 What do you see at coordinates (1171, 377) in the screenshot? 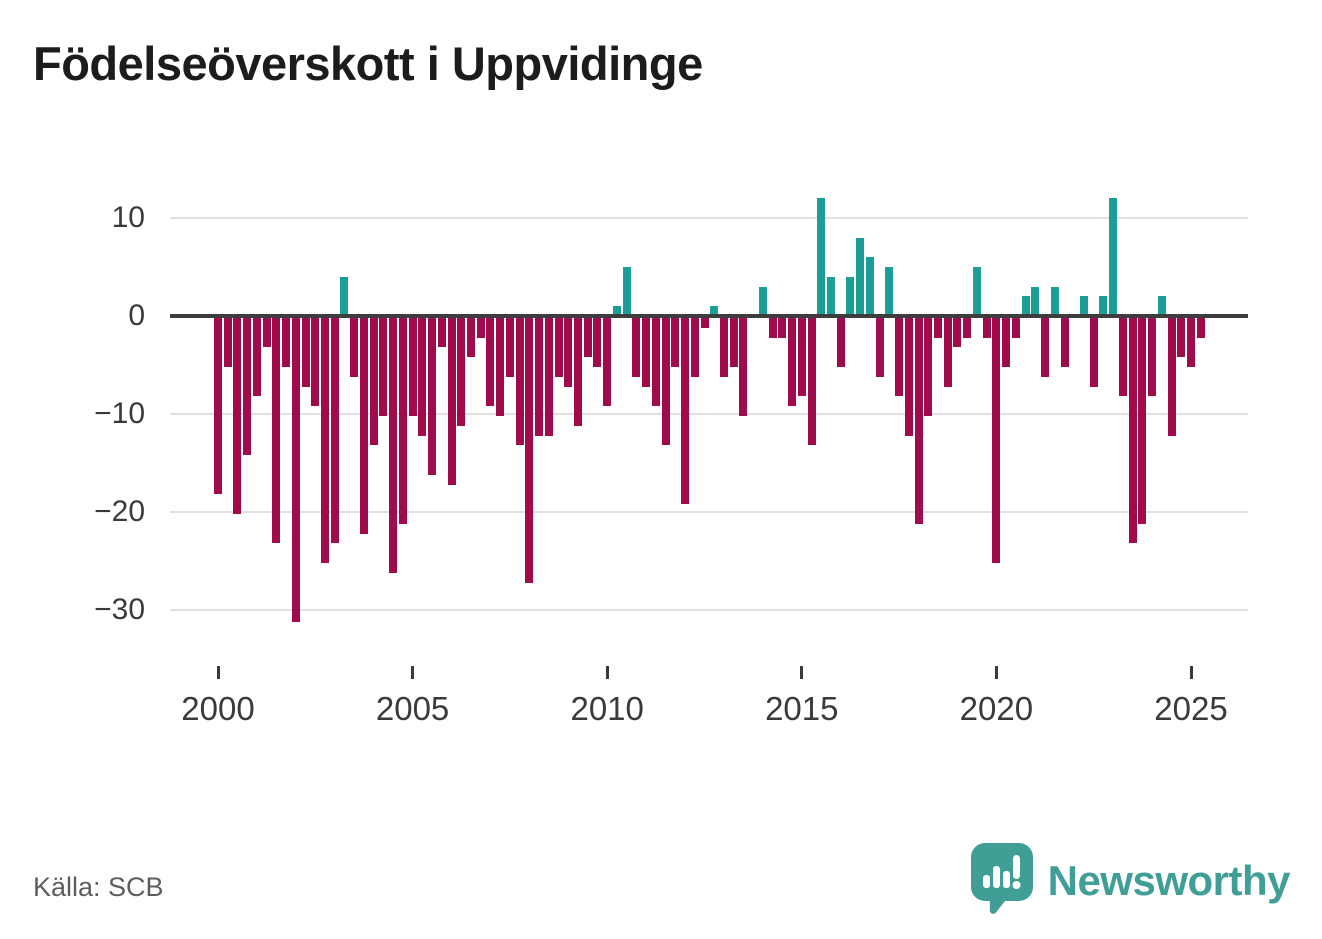
I see `bar-q98` at bounding box center [1171, 377].